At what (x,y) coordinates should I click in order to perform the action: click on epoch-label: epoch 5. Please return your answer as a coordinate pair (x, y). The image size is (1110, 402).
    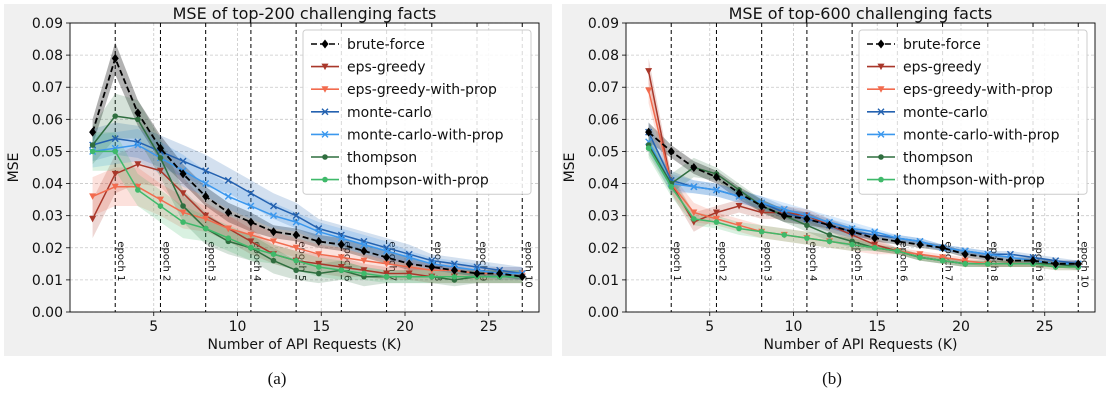
    Looking at the image, I should click on (857, 261).